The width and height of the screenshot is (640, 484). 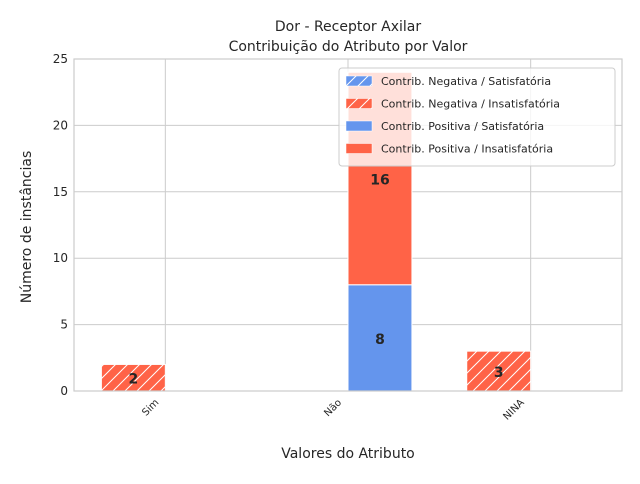 What do you see at coordinates (467, 149) in the screenshot?
I see `legend-label: Contrib. Positiva / Insatisfatória` at bounding box center [467, 149].